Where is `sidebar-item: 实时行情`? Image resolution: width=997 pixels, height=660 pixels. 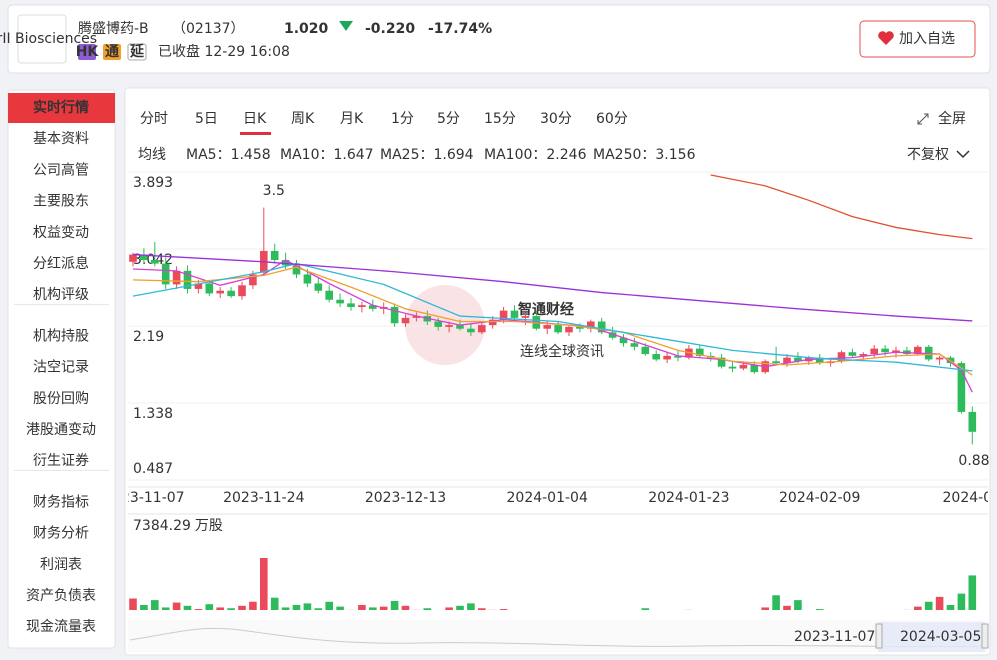 sidebar-item: 实时行情 is located at coordinates (61, 107).